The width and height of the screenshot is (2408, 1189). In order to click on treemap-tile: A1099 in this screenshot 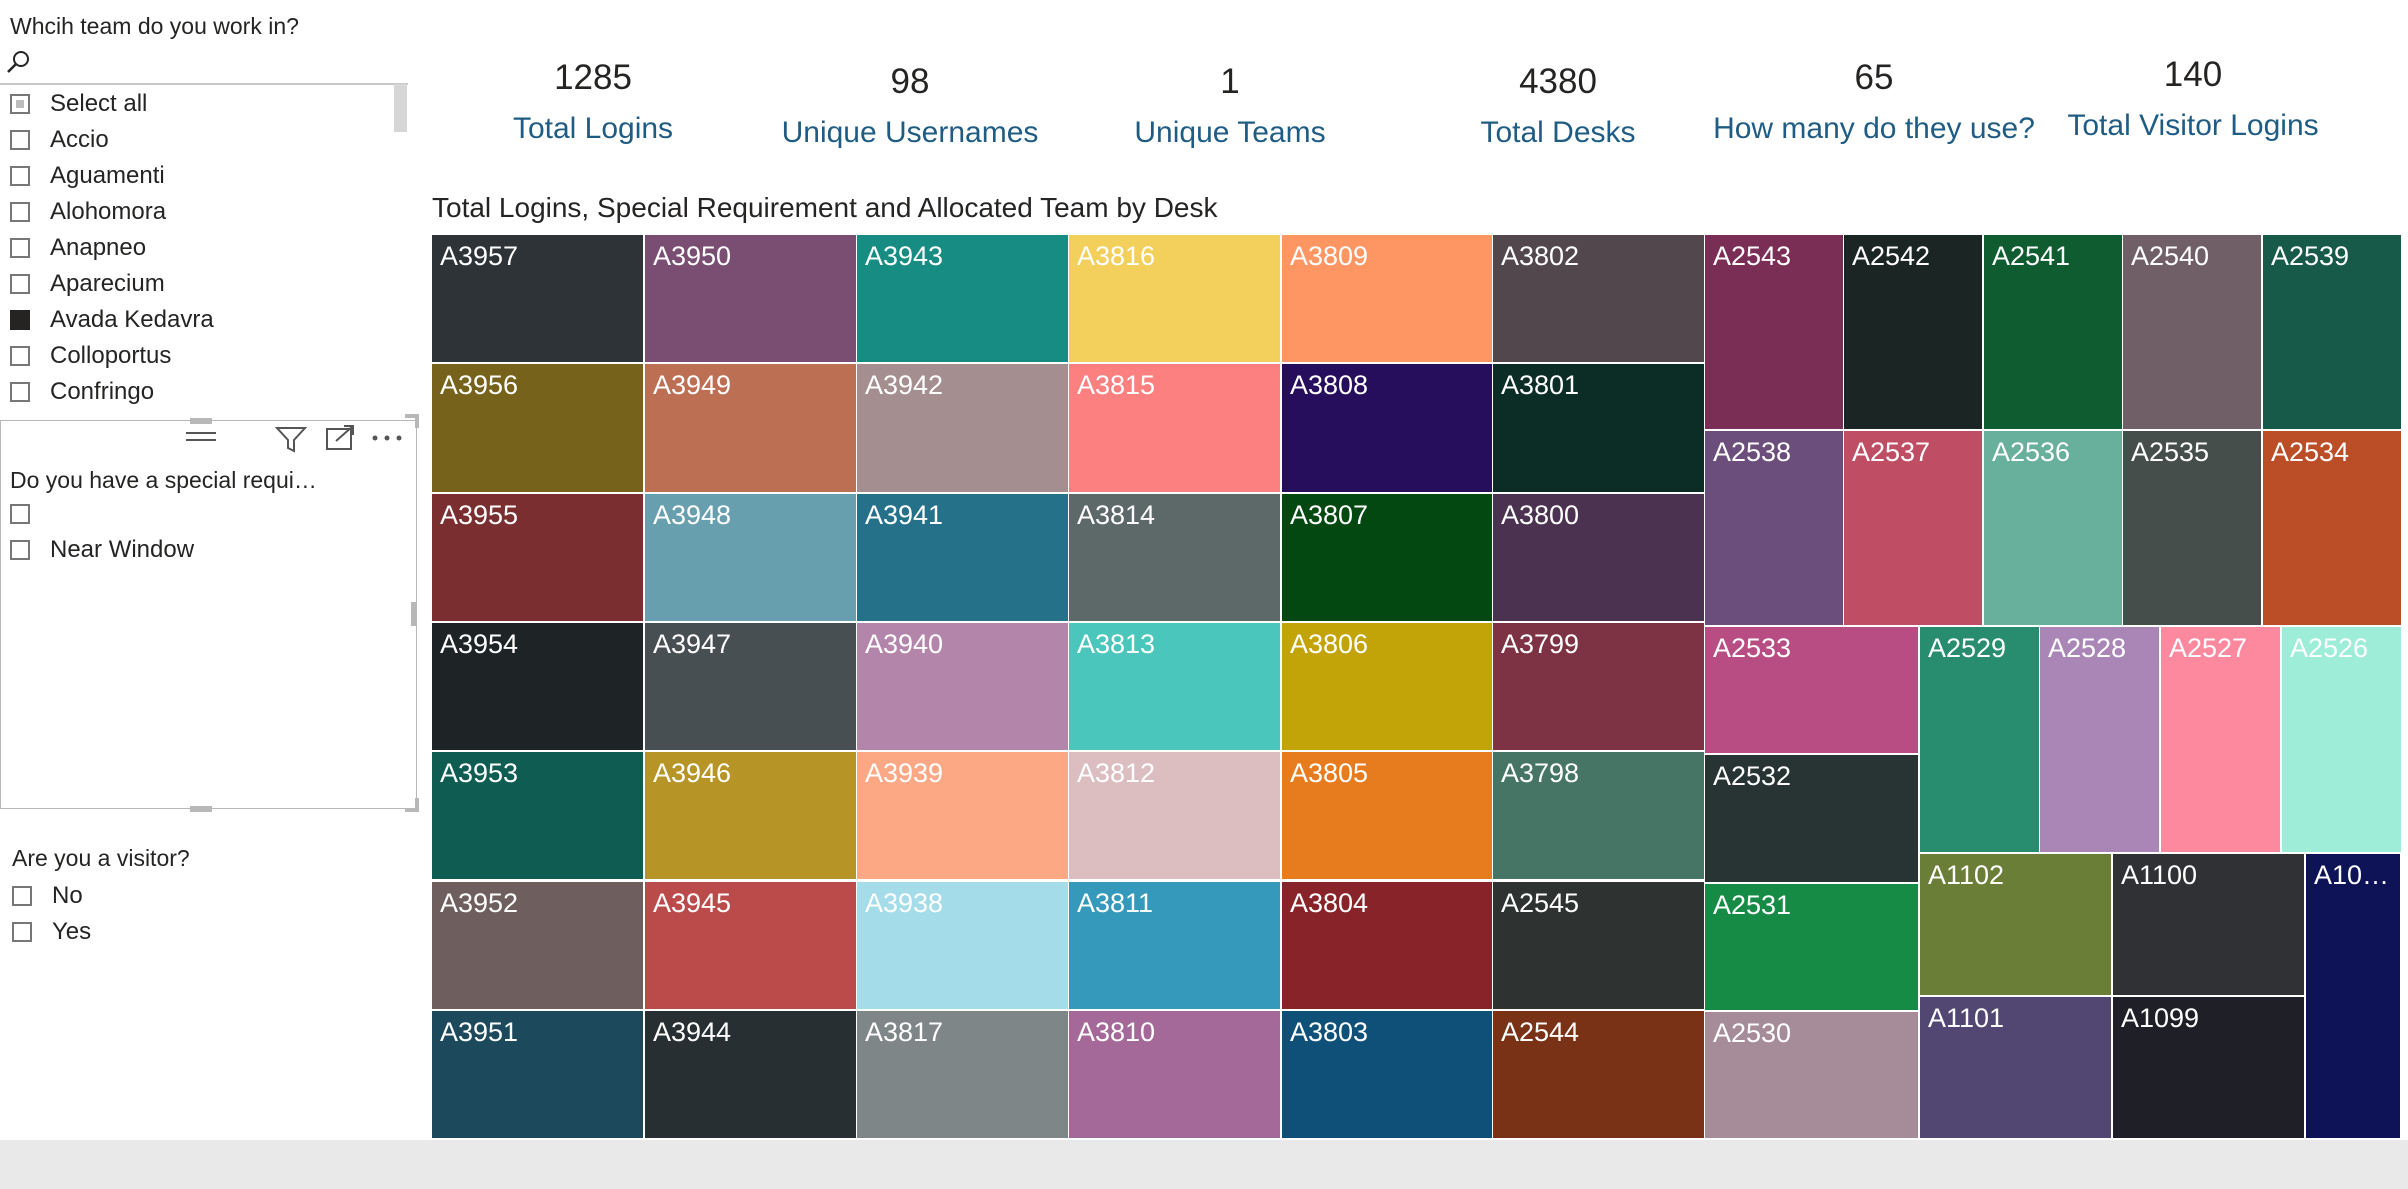, I will do `click(2208, 1067)`.